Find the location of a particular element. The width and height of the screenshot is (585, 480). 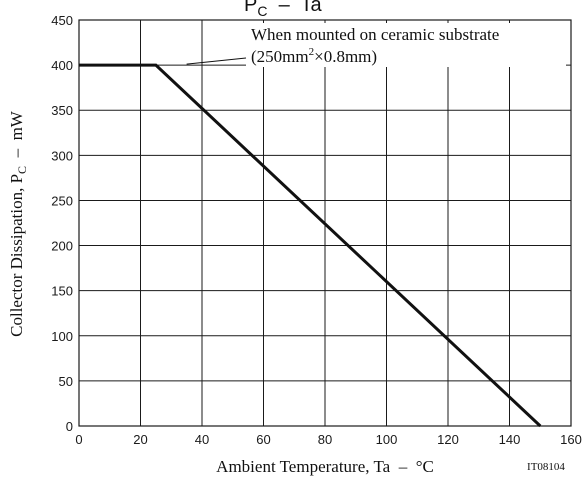

chart-title: PC – Ta is located at coordinates (283, 9).